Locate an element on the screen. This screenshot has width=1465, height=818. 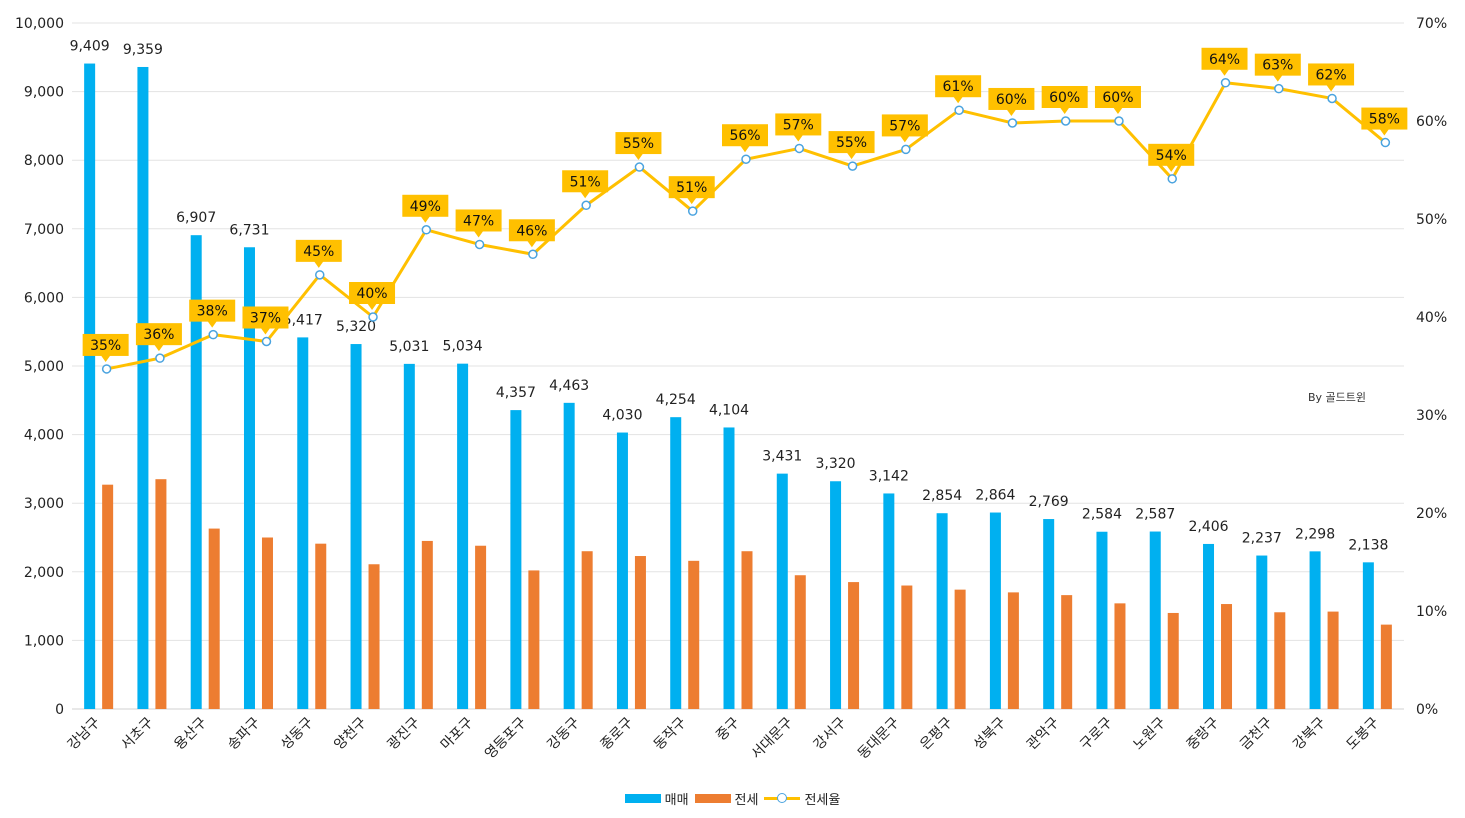
bar-value-label: 2,298 is located at coordinates (1315, 534).